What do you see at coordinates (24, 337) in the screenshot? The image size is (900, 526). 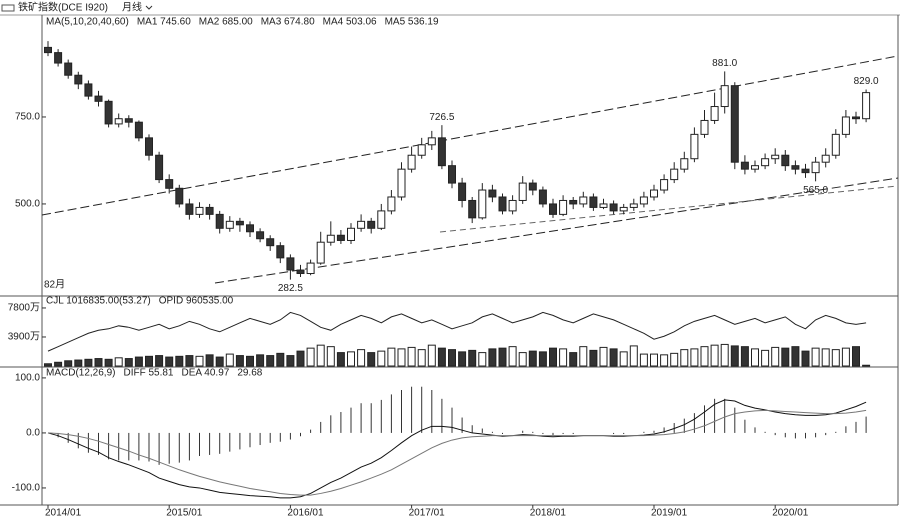 I see `y-tick-label: 3900万` at bounding box center [24, 337].